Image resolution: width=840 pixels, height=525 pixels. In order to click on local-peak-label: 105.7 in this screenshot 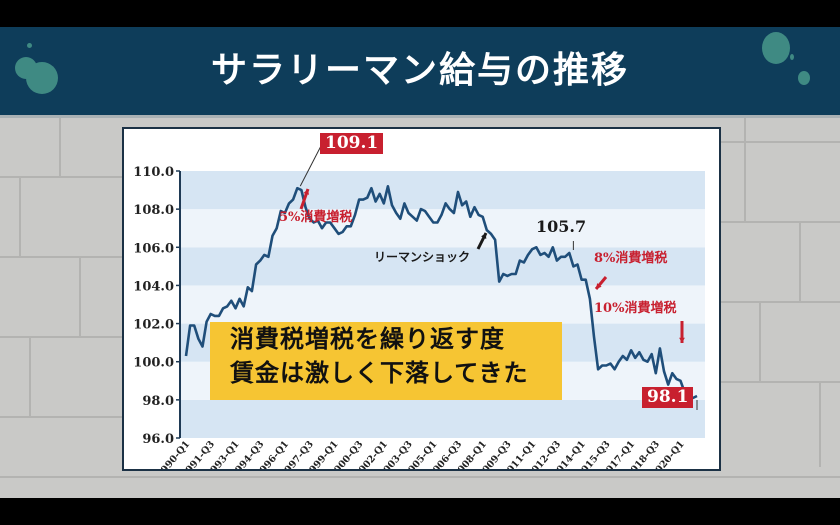, I will do `click(561, 226)`.